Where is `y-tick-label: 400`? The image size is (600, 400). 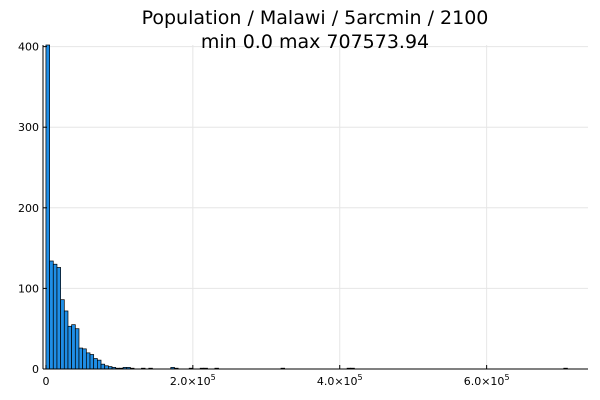 y-tick-label: 400 is located at coordinates (28, 47).